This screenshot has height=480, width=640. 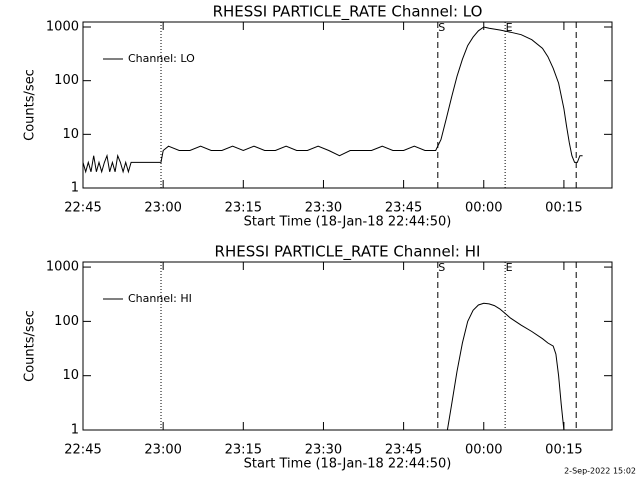 I want to click on legend-label: Channel: LO, so click(x=161, y=58).